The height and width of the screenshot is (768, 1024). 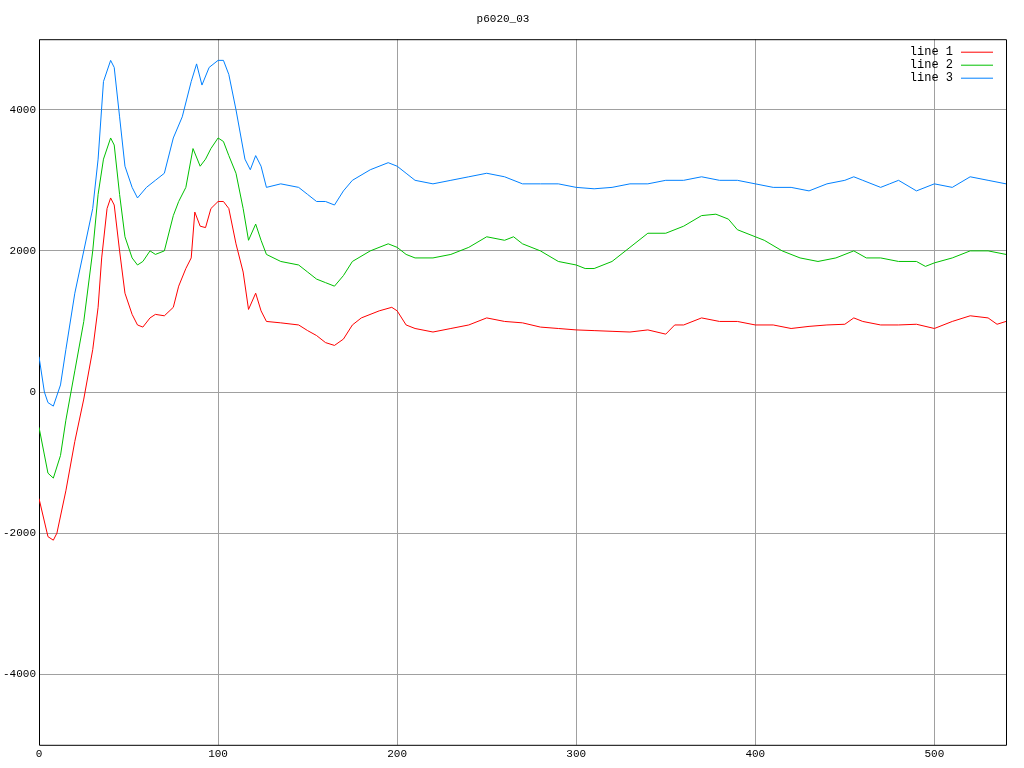 I want to click on legend-label: line 3, so click(x=931, y=78).